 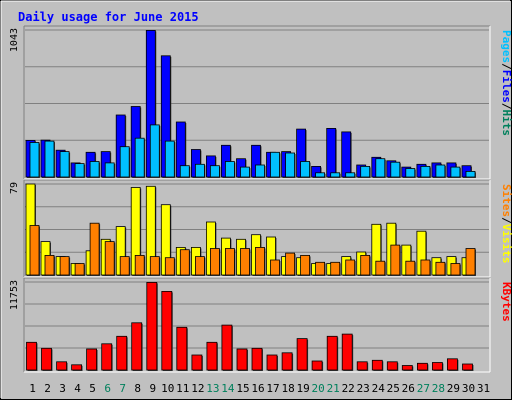 What do you see at coordinates (197, 388) in the screenshot?
I see `x-tick-label: 12` at bounding box center [197, 388].